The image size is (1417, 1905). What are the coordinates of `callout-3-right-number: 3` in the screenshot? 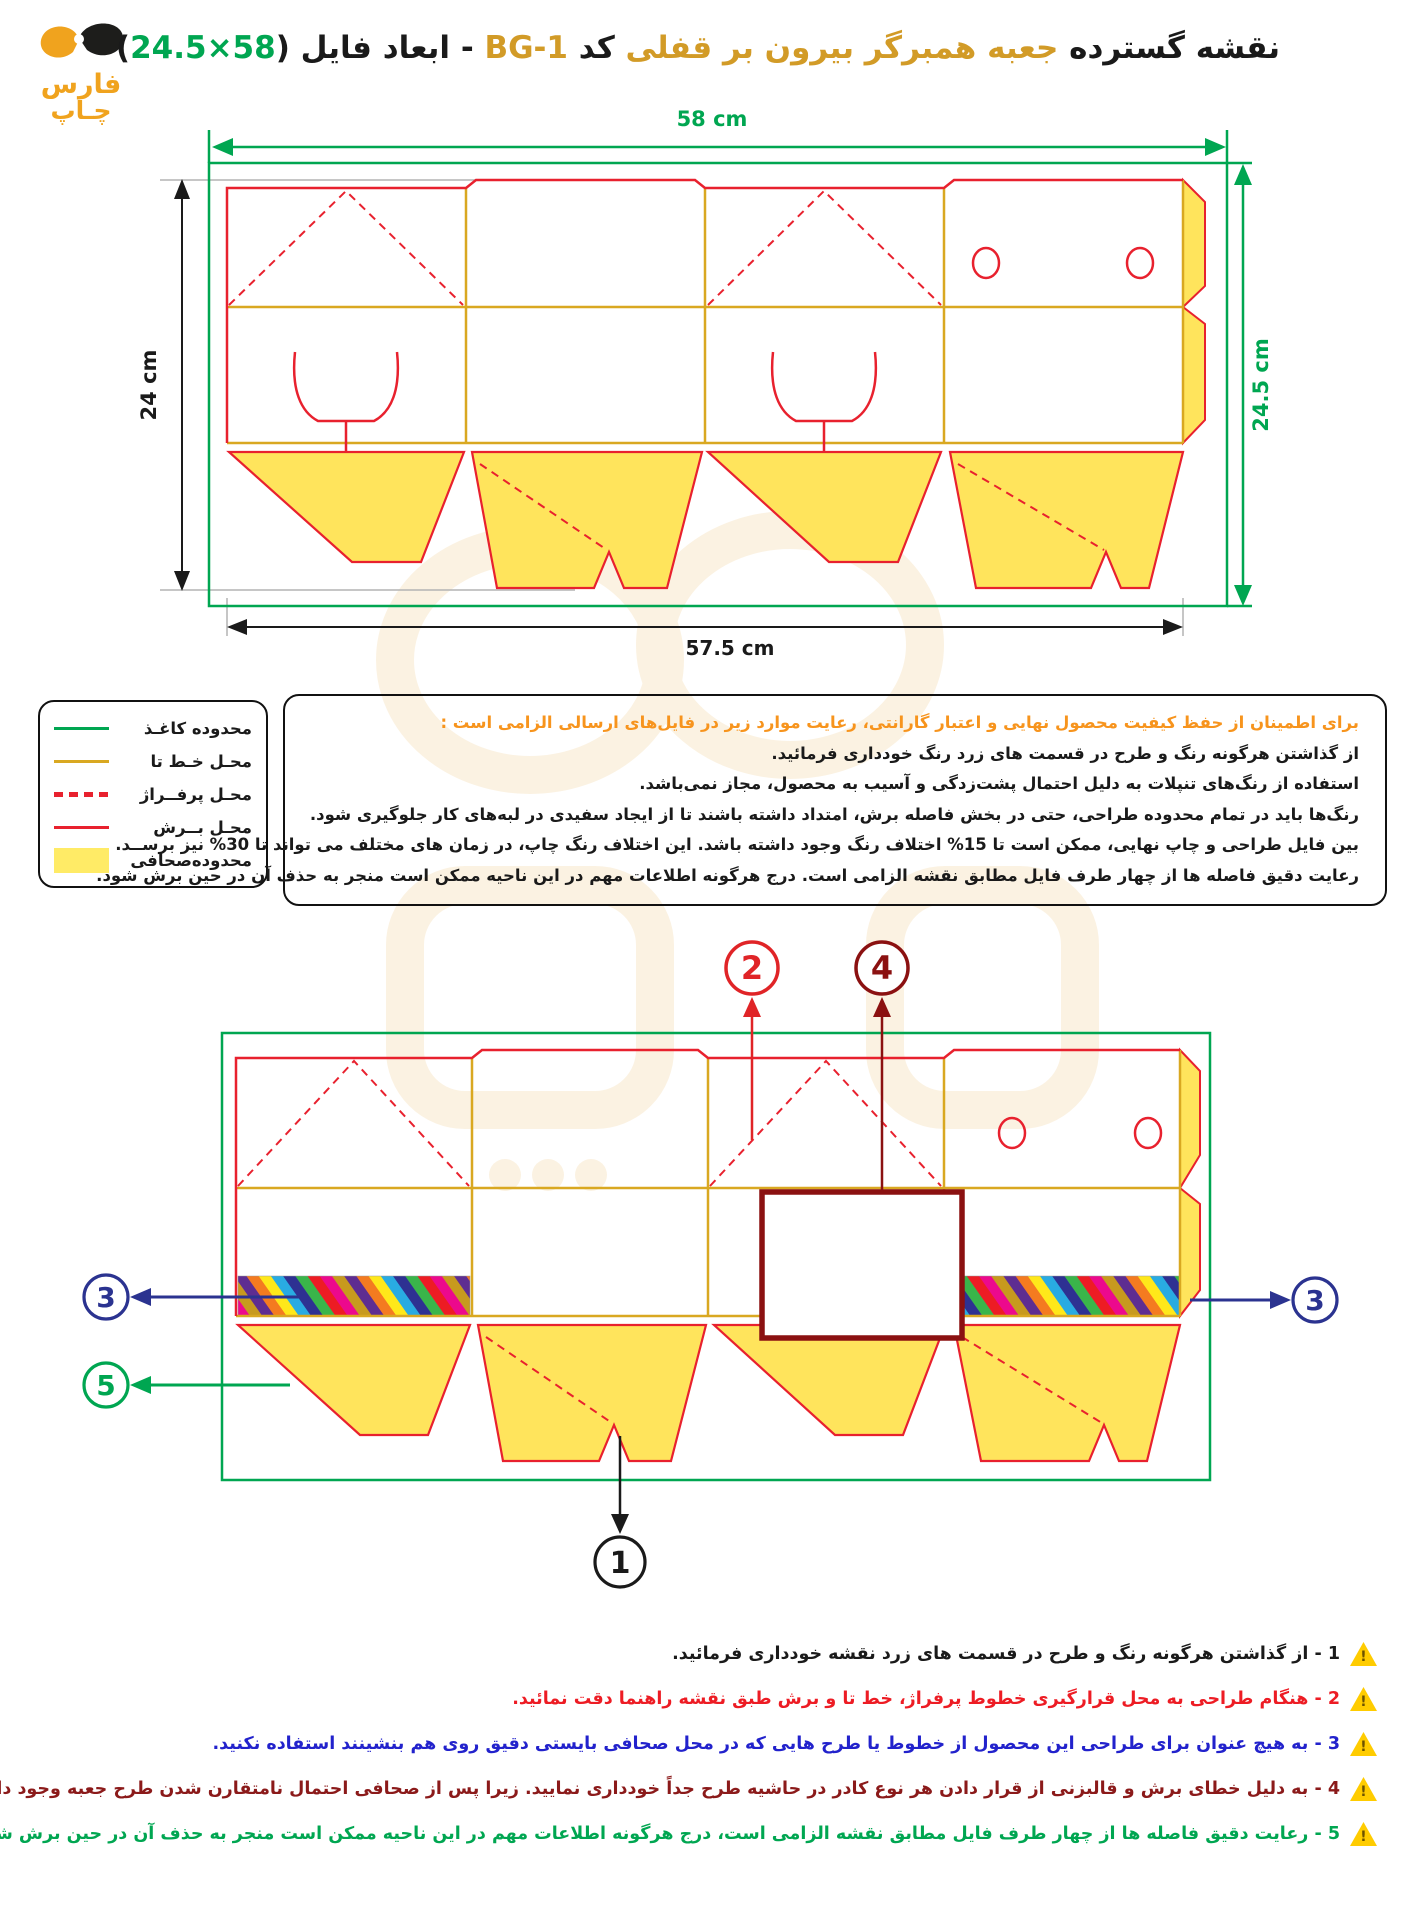 It's located at (1314, 1300).